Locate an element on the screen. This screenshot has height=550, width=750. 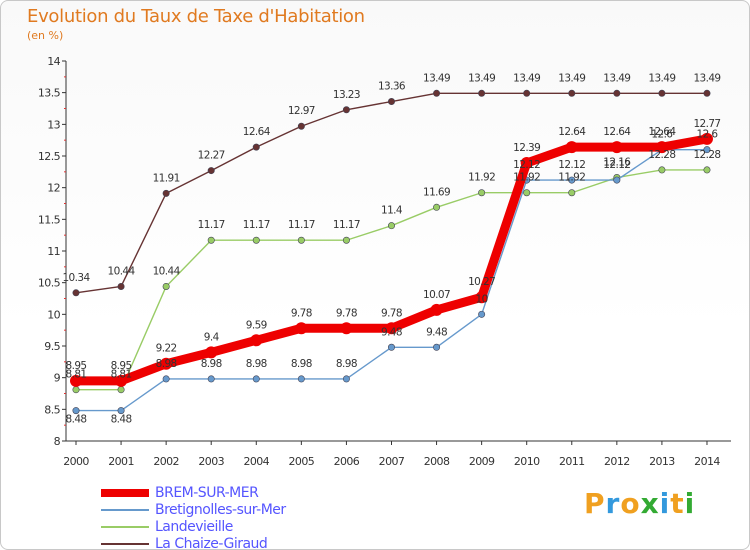
data-label: 12.12 is located at coordinates (526, 165).